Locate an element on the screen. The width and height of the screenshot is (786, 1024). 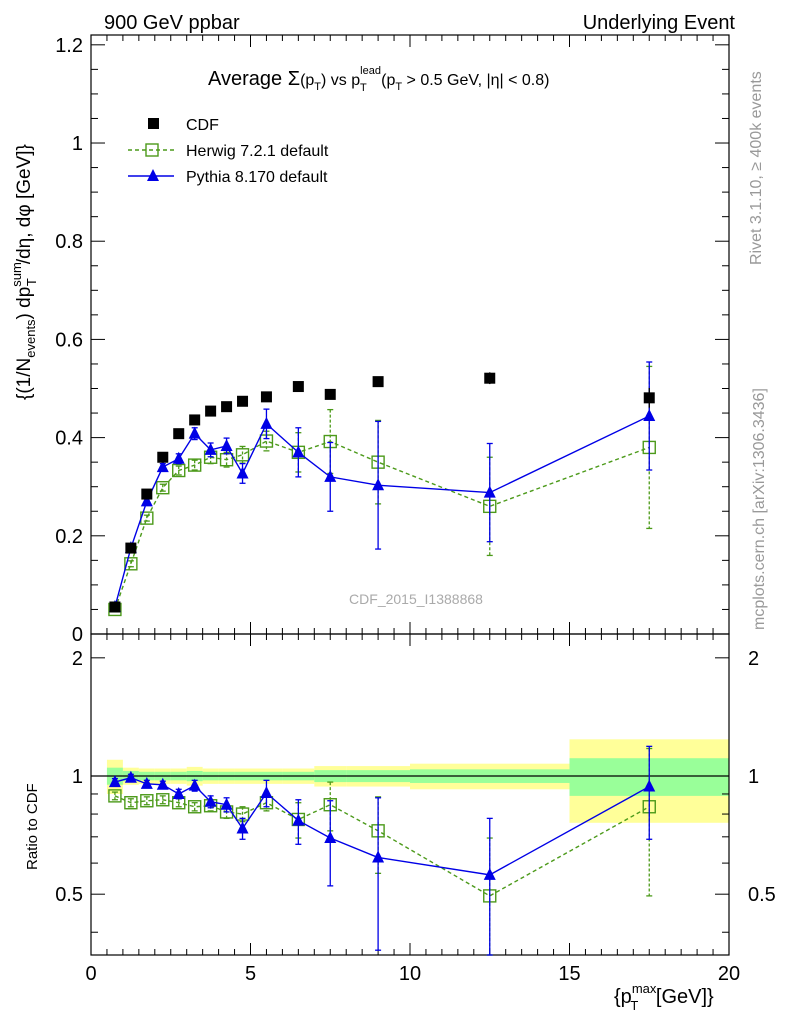
header-left: 900 GeV ppbar is located at coordinates (172, 23).